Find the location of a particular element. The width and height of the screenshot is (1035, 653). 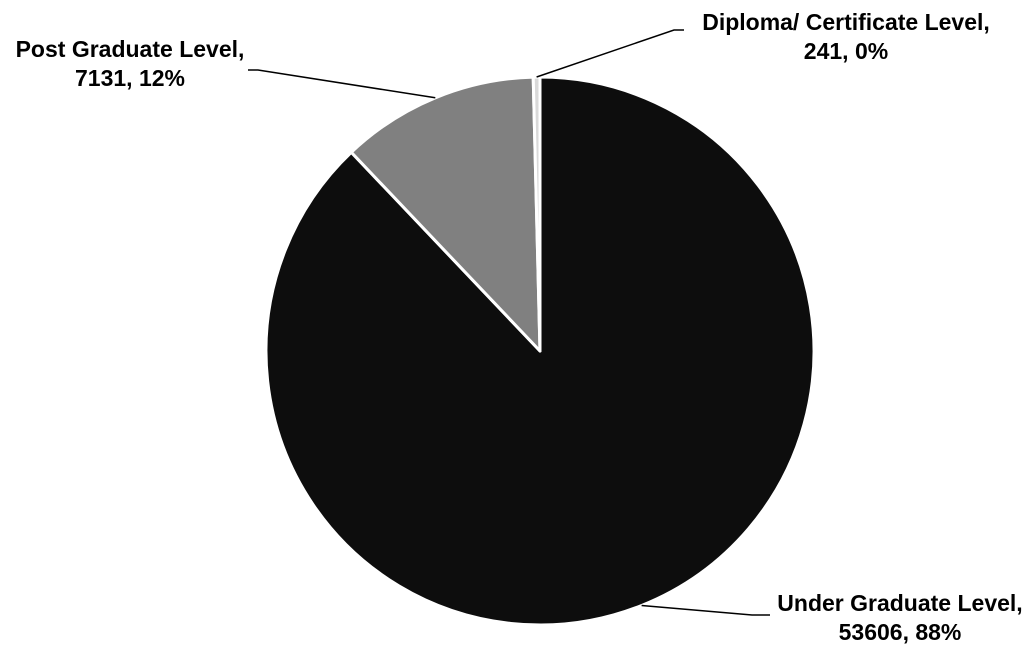

leader-under-graduate is located at coordinates (705, 610).